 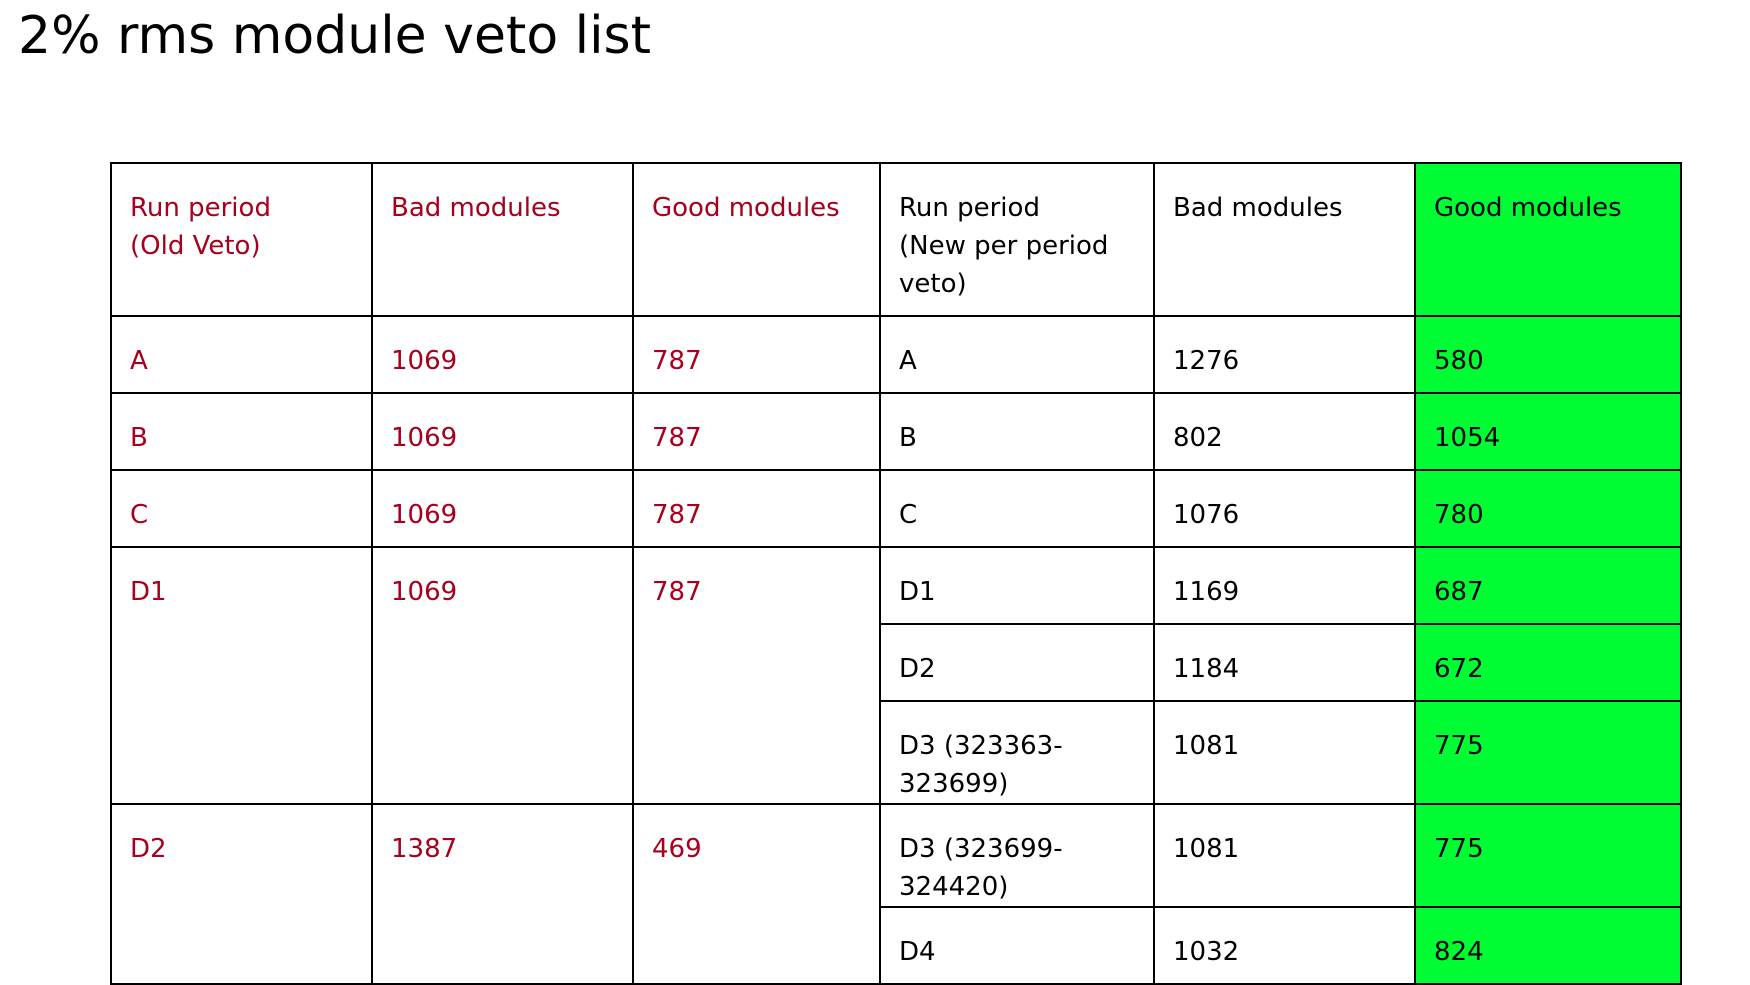 What do you see at coordinates (1017, 508) in the screenshot?
I see `new-period-cell: C` at bounding box center [1017, 508].